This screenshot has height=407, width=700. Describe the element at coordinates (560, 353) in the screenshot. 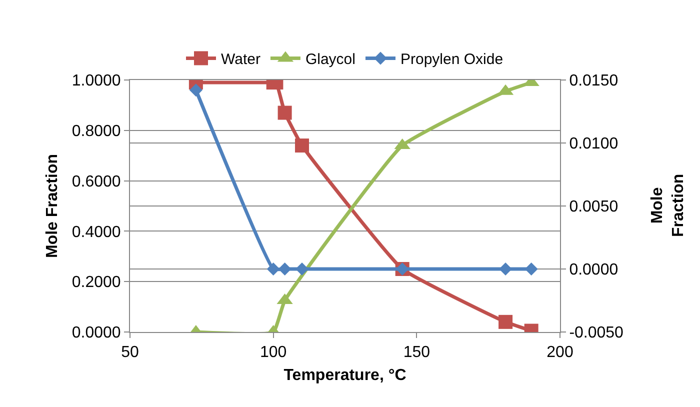

I see `x-tick-label: 200` at that location.